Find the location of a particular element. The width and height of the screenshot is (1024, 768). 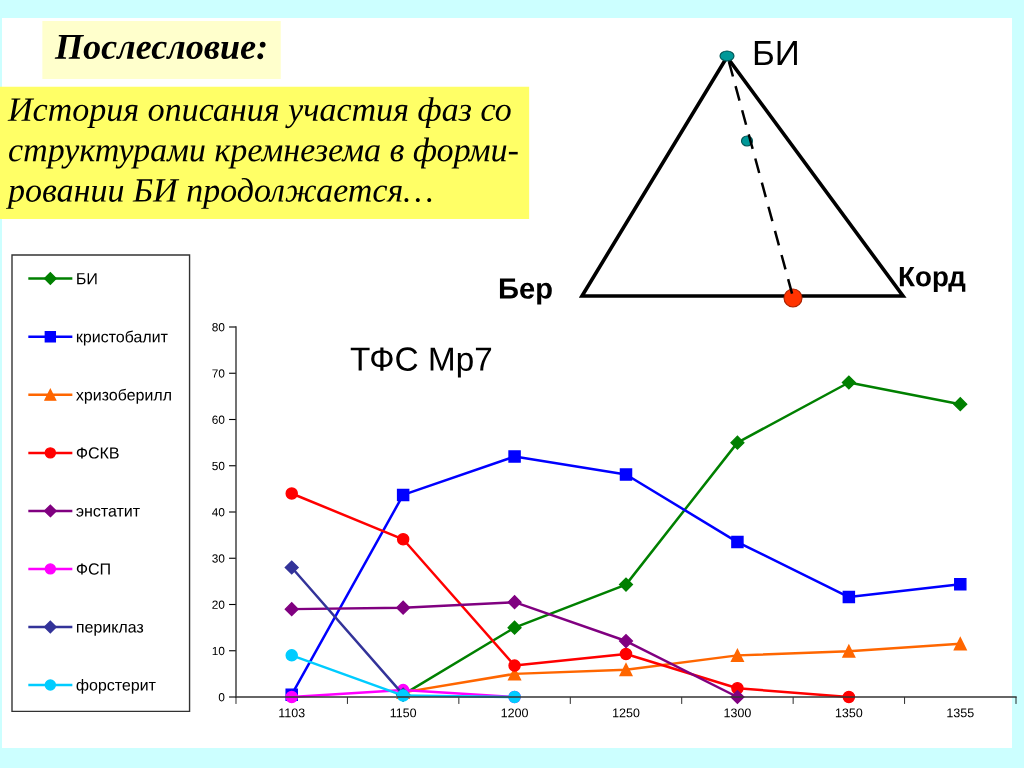

y-tick-label: 30 is located at coordinates (218, 558).